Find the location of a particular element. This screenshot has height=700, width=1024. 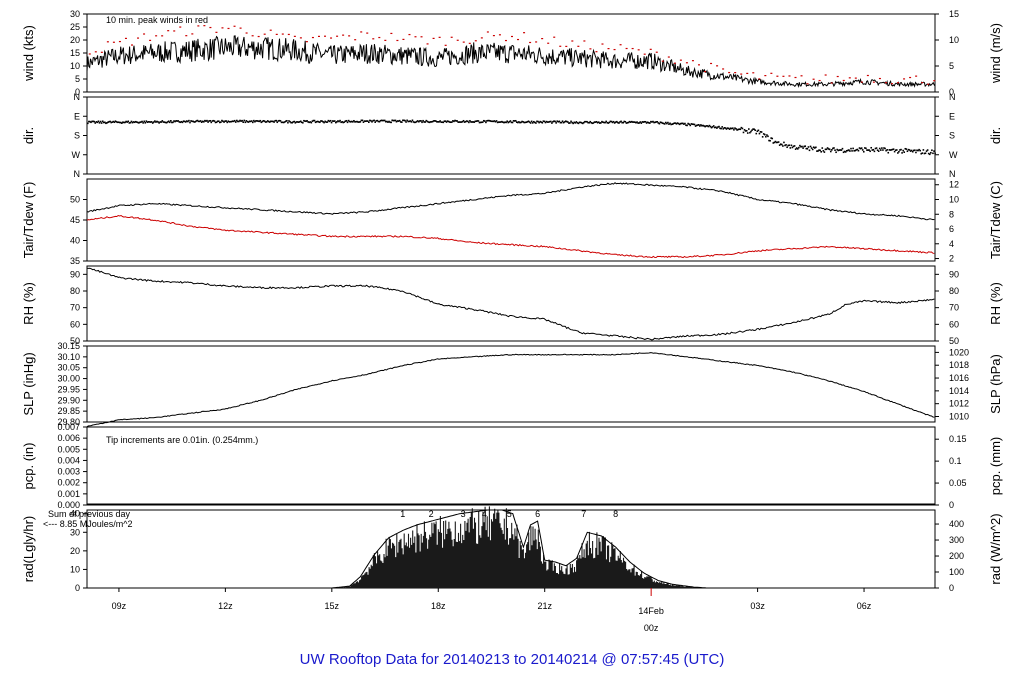

rh-tick-label-right: 90 is located at coordinates (954, 274).